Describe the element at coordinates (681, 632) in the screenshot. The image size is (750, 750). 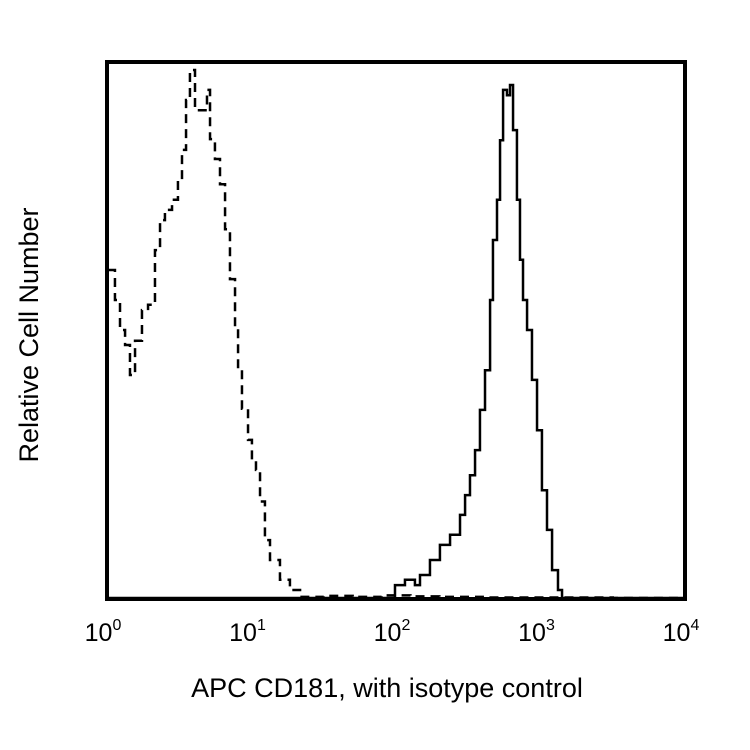
I see `x-tick-label: 10⁴` at that location.